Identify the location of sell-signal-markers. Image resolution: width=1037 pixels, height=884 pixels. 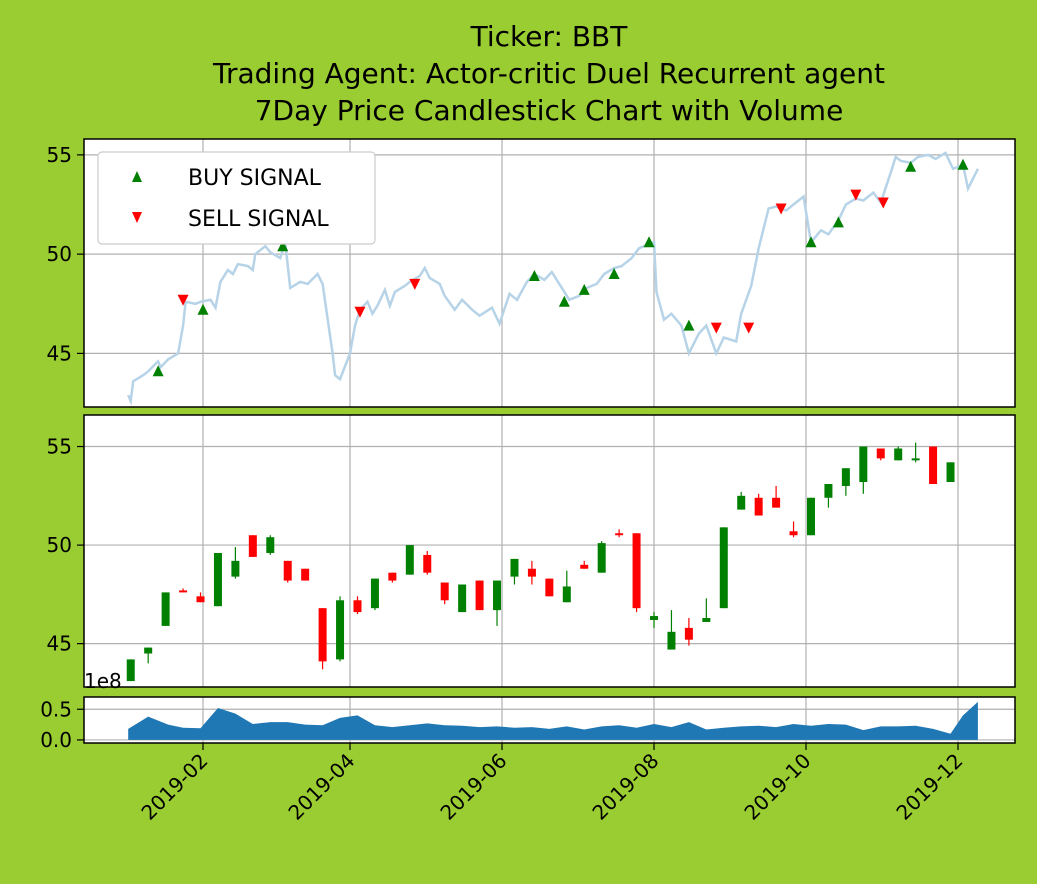
(533, 261).